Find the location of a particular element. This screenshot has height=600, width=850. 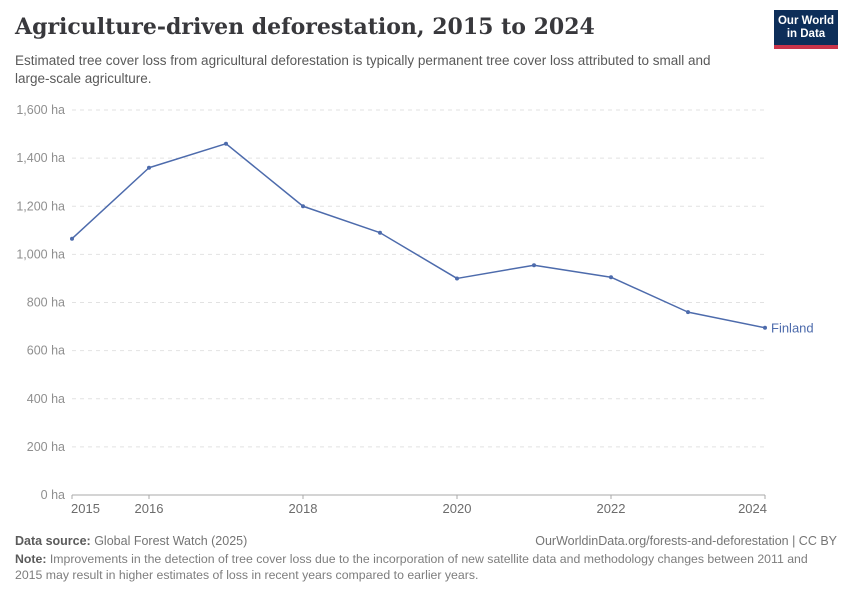

data-point-2020 is located at coordinates (457, 278).